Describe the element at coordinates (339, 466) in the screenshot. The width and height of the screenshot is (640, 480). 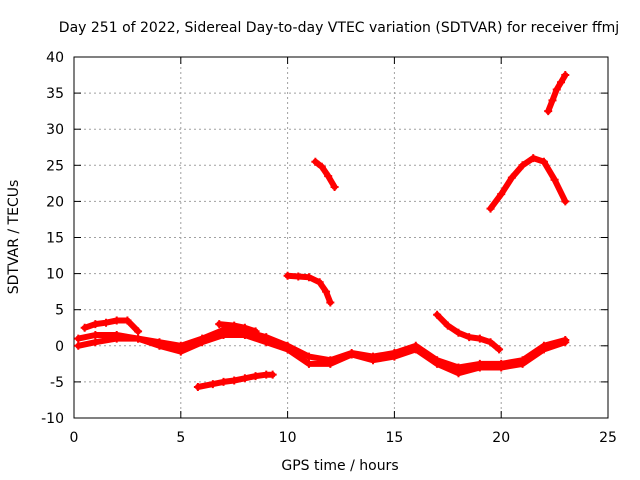
I see `x-axis-label: GPS time / hours` at that location.